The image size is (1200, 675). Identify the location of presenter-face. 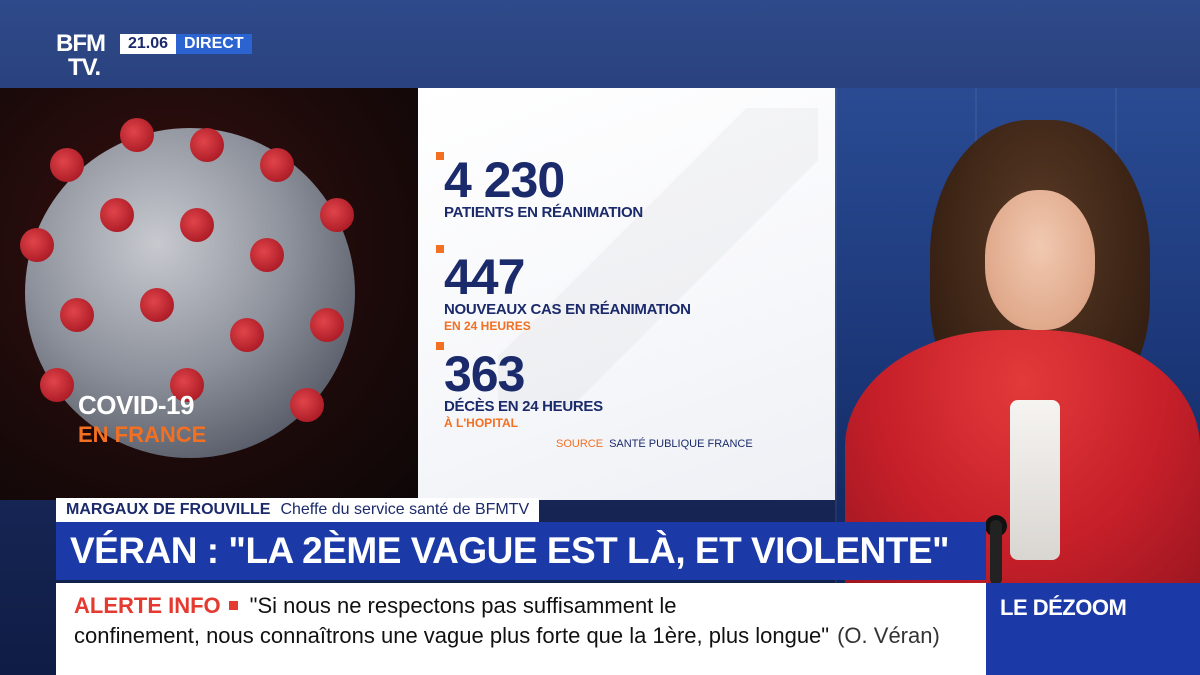
(1040, 260).